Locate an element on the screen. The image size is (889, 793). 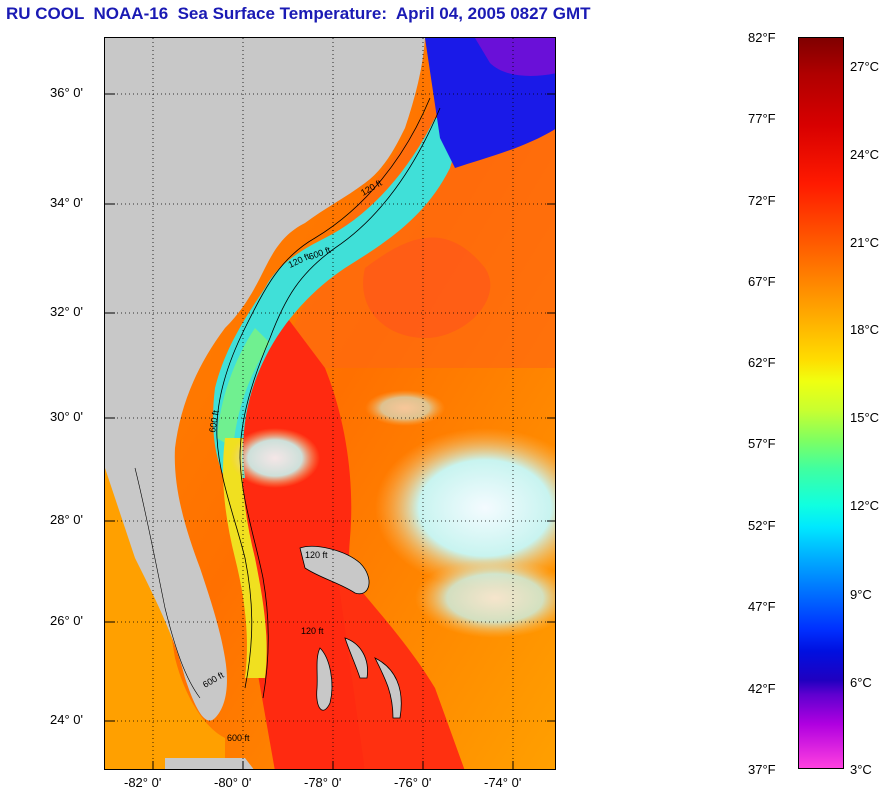
lon-label: -78° 0' is located at coordinates (323, 782).